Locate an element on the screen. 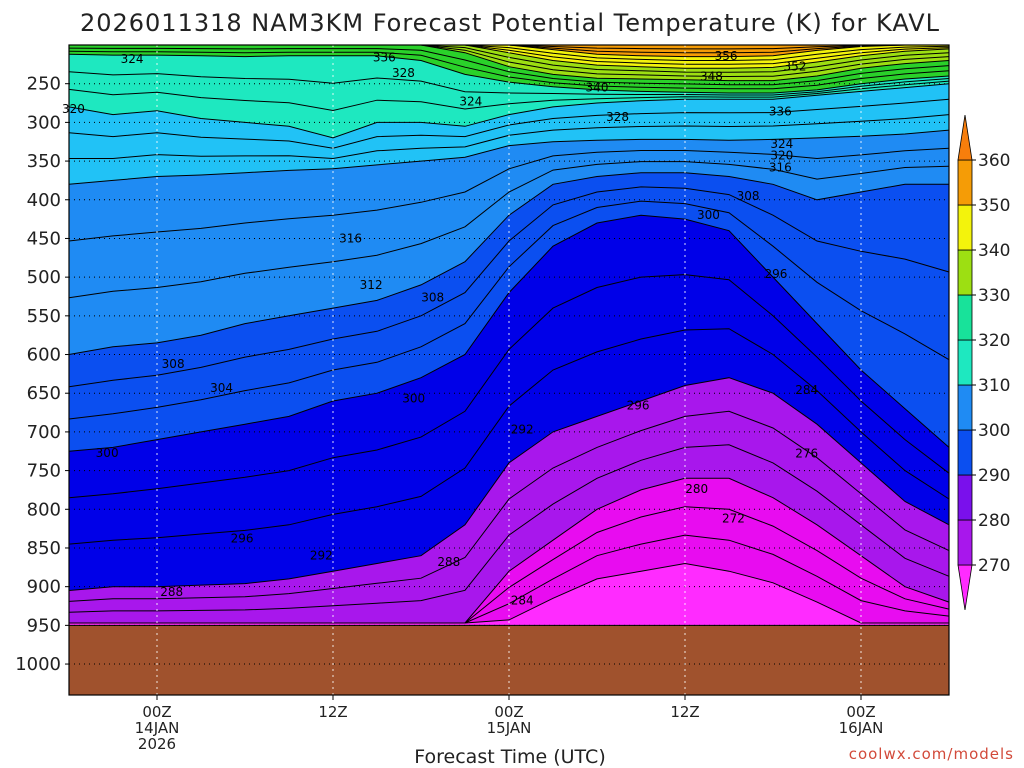 The height and width of the screenshot is (768, 1024). colorbar-label: 290 is located at coordinates (994, 476).